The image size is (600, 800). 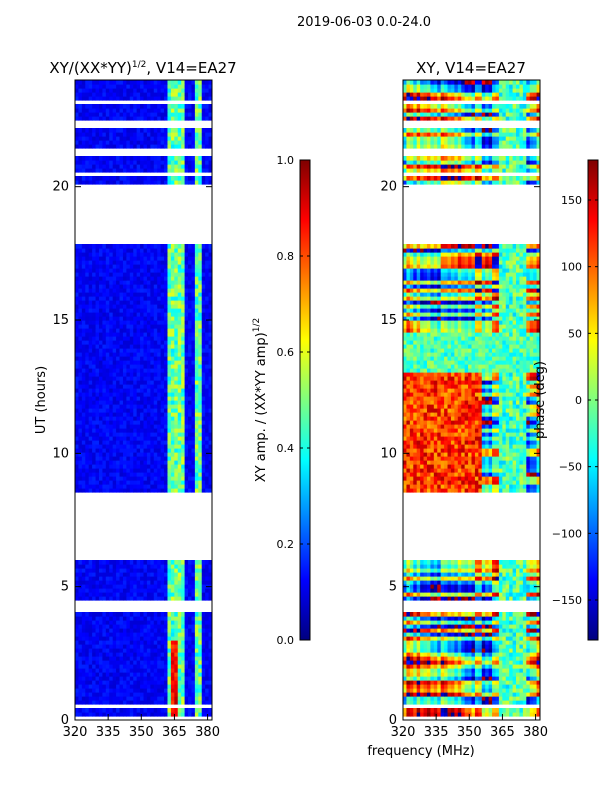 What do you see at coordinates (535, 694) in the screenshot?
I see `heatR-cell` at bounding box center [535, 694].